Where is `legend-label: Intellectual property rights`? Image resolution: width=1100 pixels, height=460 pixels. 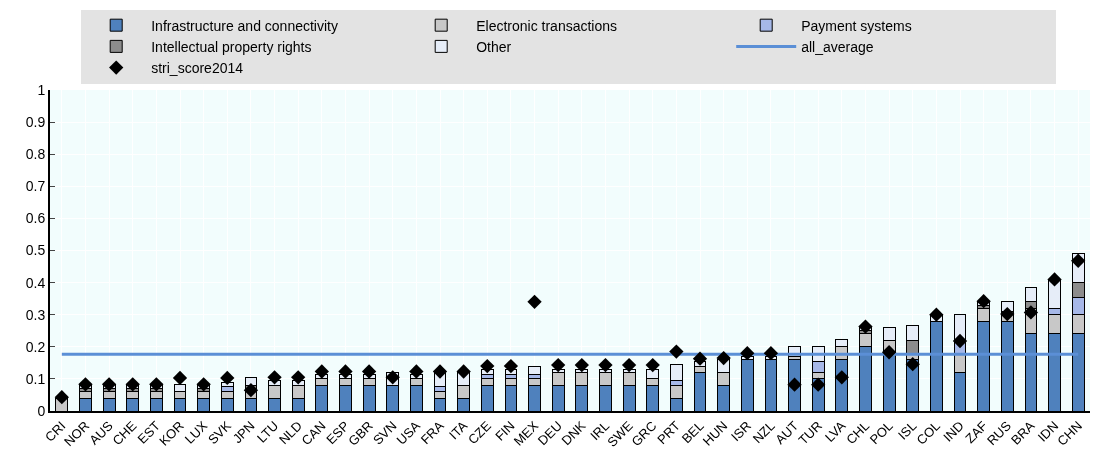
legend-label: Intellectual property rights is located at coordinates (231, 46).